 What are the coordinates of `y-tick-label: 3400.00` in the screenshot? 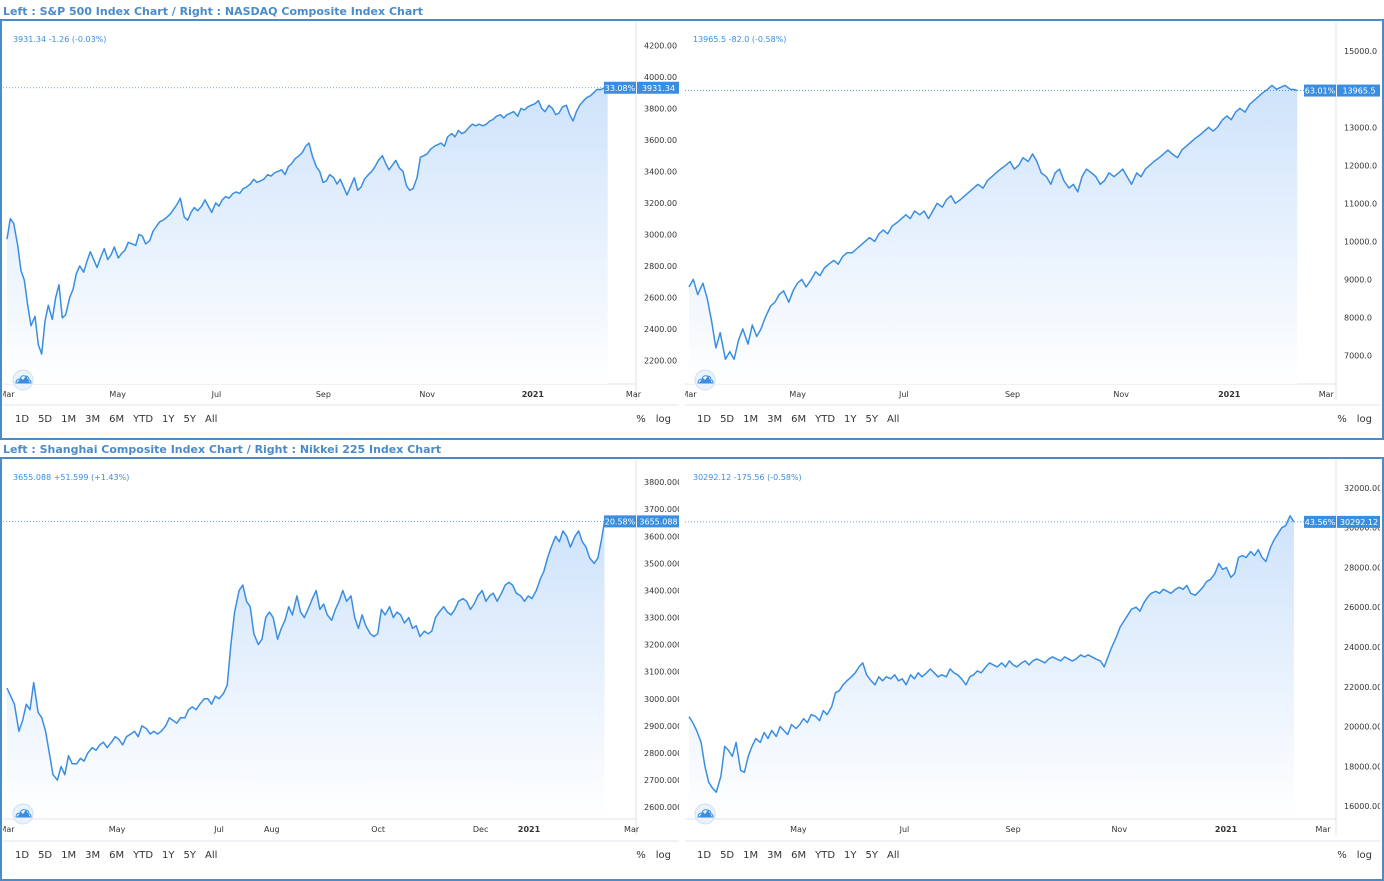 It's located at (660, 171).